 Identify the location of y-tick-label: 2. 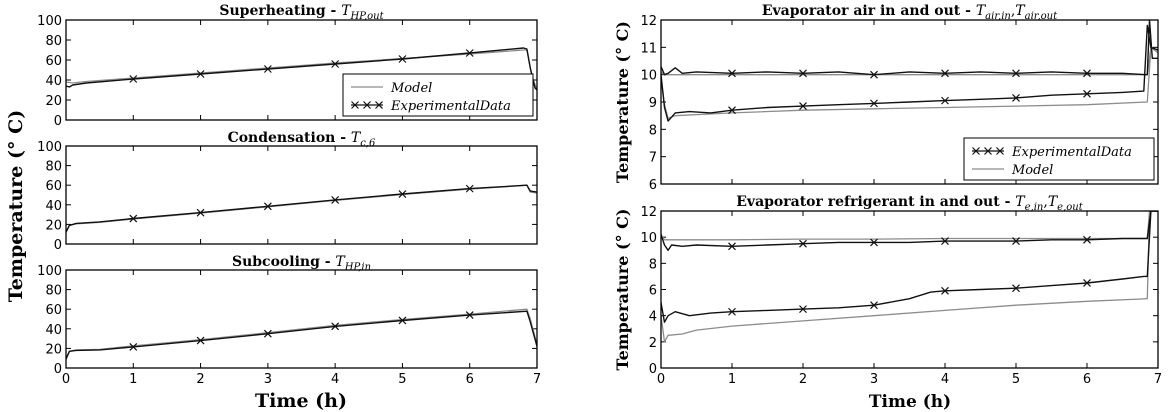
(653, 343).